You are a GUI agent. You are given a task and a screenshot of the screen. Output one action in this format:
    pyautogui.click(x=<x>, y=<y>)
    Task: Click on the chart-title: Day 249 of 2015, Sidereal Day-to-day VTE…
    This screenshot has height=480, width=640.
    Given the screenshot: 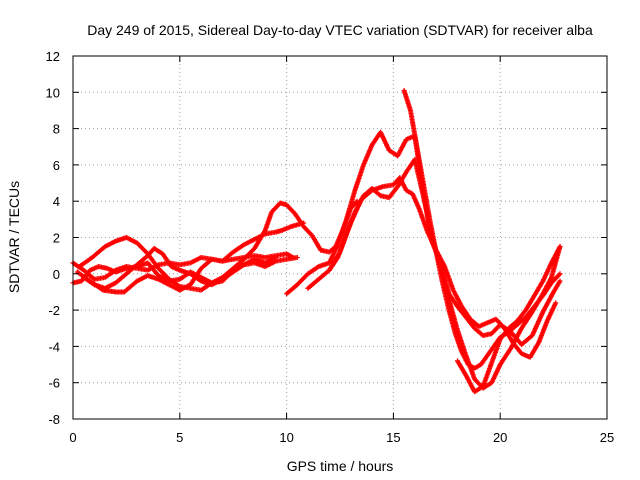 What is the action you would take?
    pyautogui.click(x=340, y=30)
    